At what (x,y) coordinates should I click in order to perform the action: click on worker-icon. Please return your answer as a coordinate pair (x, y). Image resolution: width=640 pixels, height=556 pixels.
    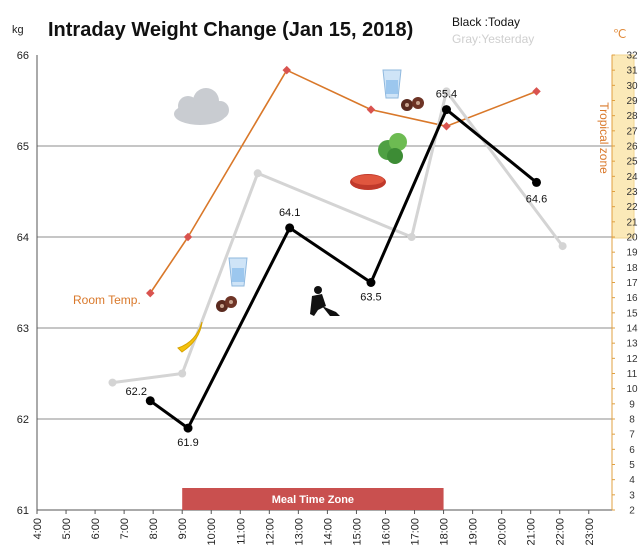
    Looking at the image, I should click on (325, 301).